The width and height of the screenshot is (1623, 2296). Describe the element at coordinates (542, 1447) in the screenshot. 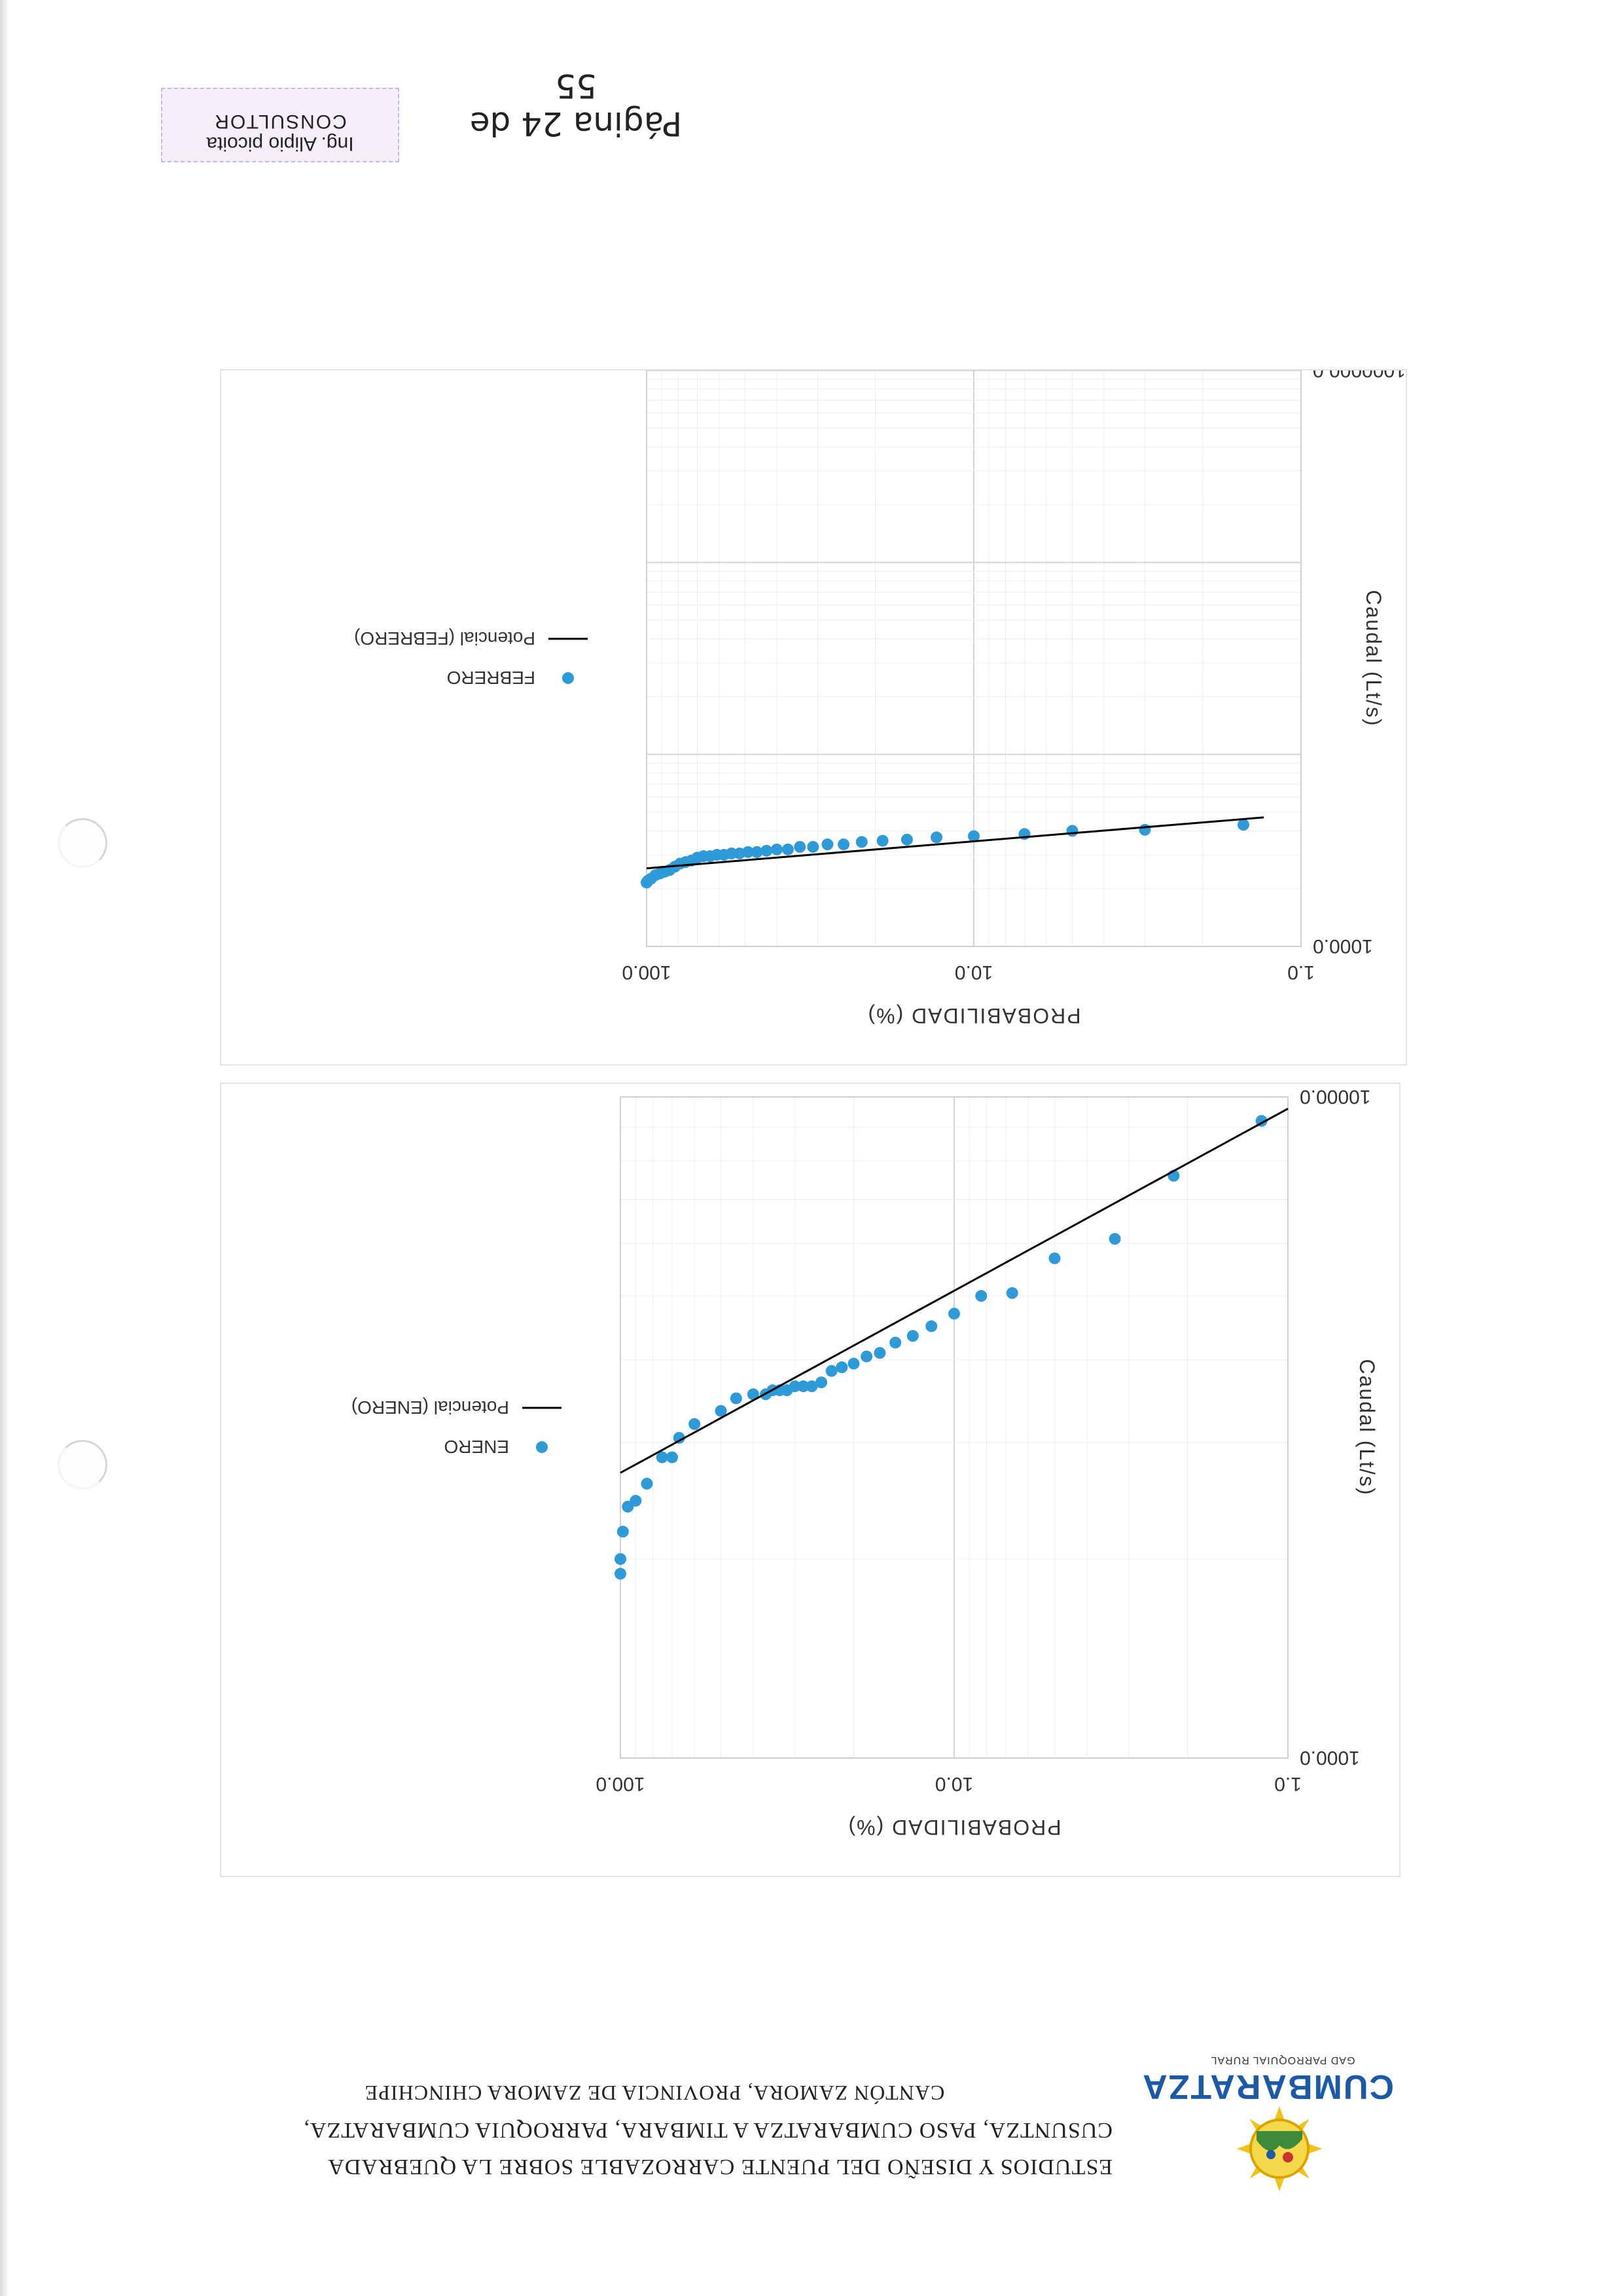

I see `chart-0-legend-marker-swatch` at that location.